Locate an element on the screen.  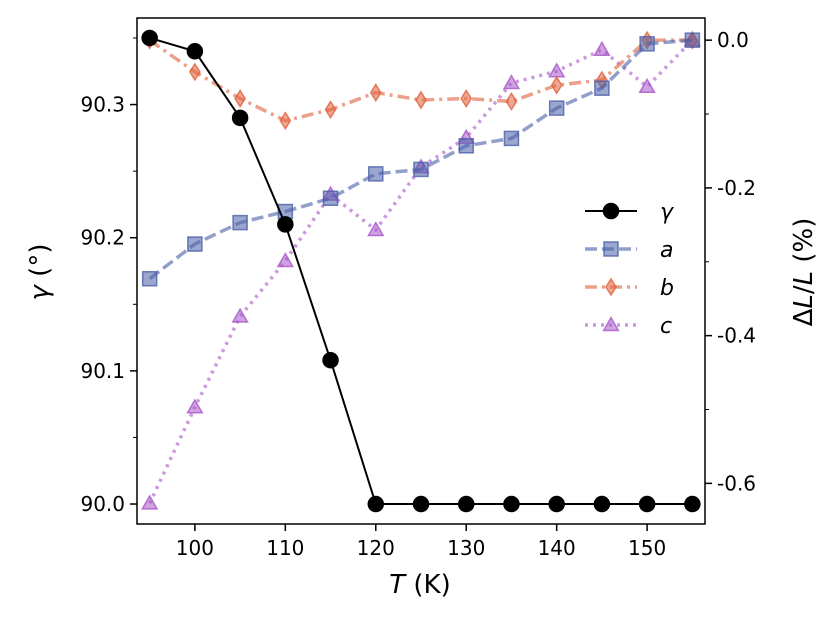
x-tick-label: 100 is located at coordinates (195, 548).